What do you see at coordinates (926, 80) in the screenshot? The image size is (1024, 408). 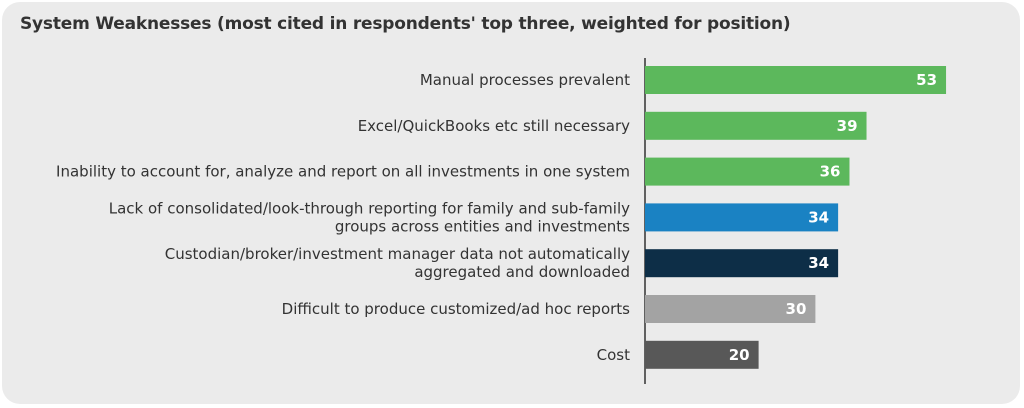 I see `bar-value-label: 53` at bounding box center [926, 80].